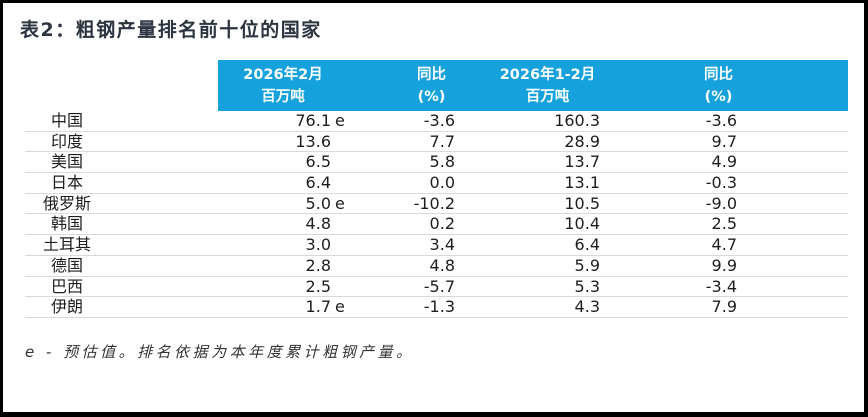  Describe the element at coordinates (582, 224) in the screenshot. I see `ytd-value: 10.4` at that location.